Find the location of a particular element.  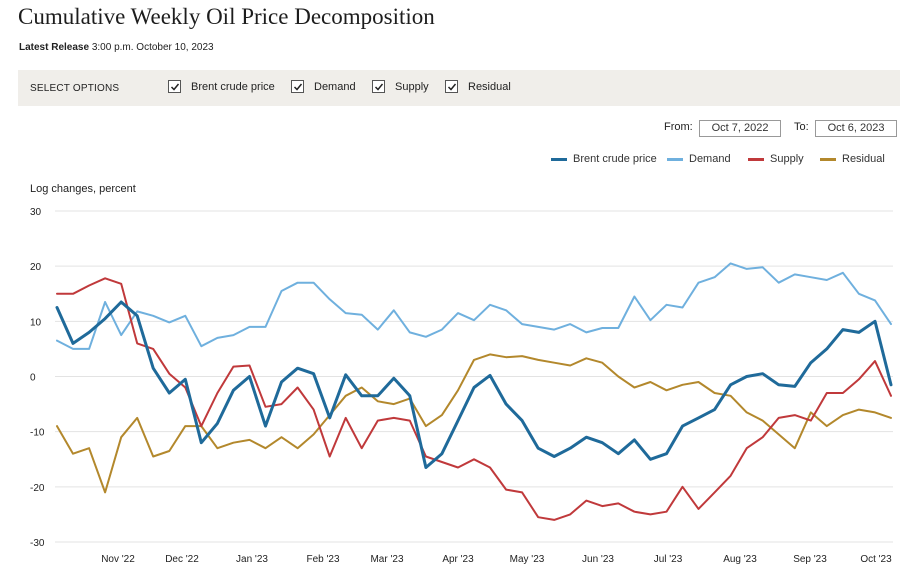

to-date-input: Oct 6, 2023 is located at coordinates (856, 128).